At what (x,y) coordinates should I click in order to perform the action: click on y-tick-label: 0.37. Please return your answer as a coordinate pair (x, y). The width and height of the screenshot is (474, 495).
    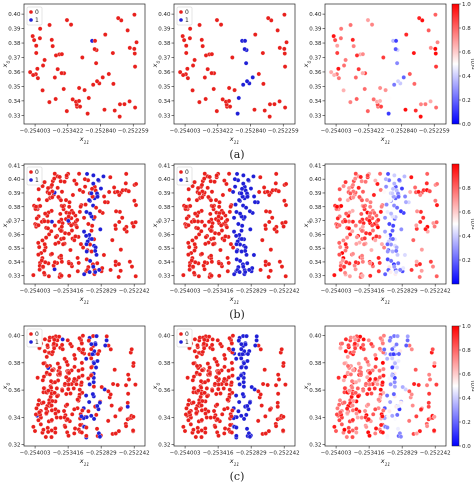
    Looking at the image, I should click on (164, 222).